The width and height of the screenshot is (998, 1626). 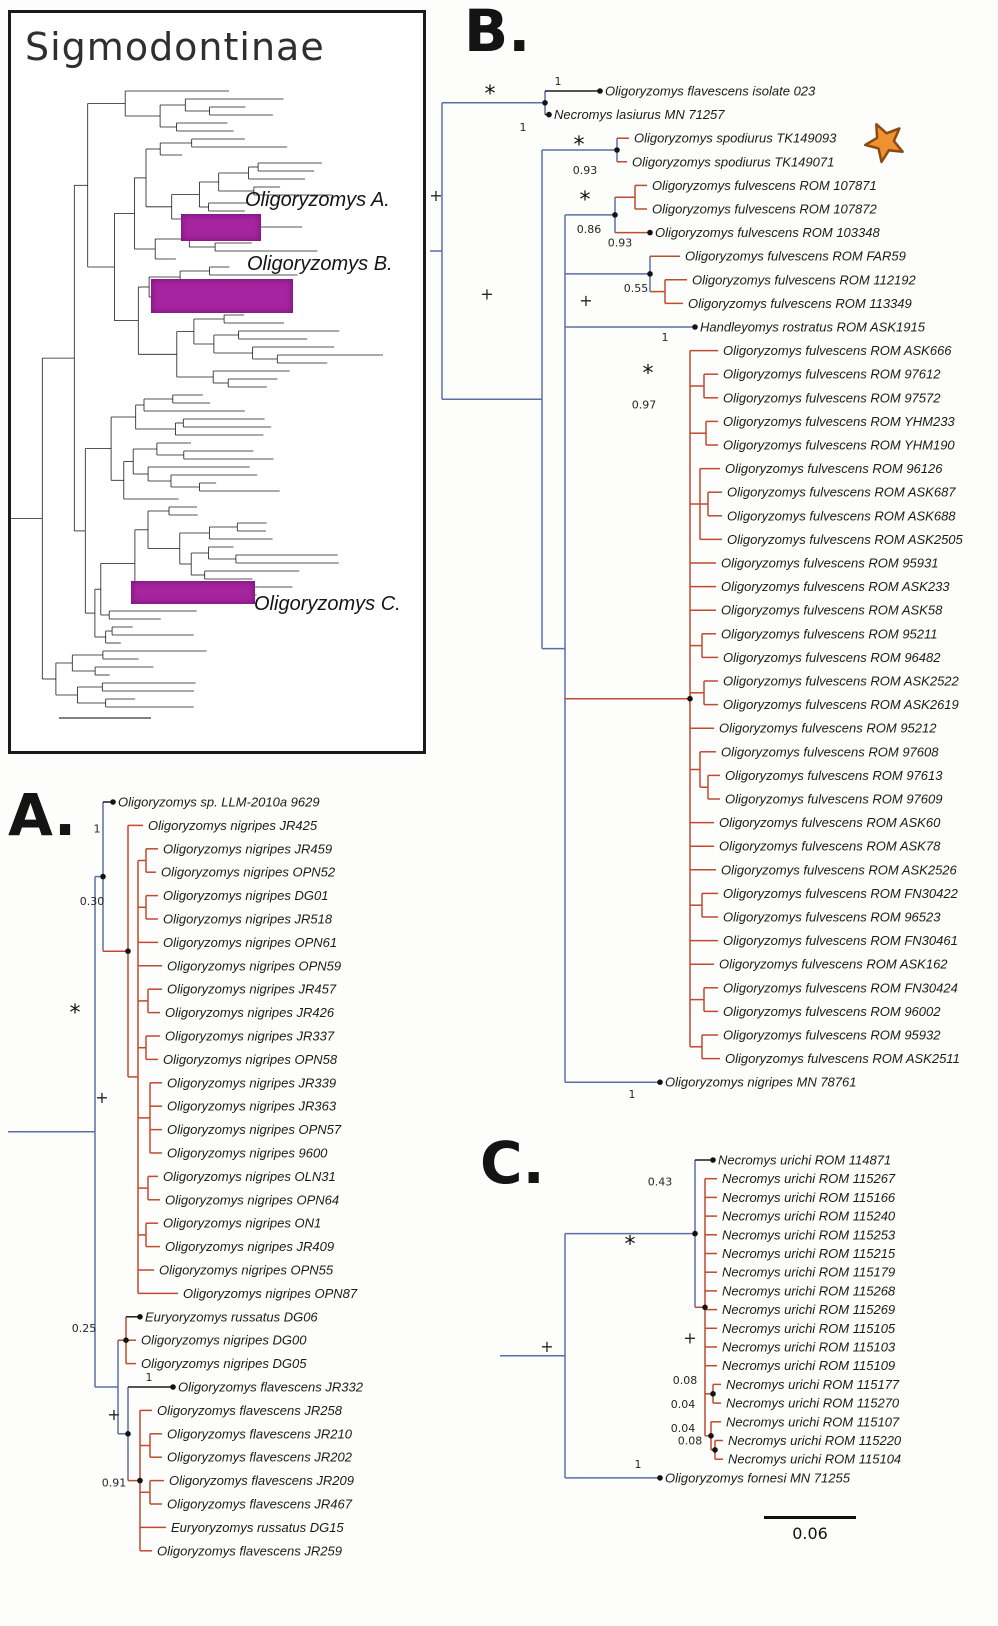 What do you see at coordinates (839, 445) in the screenshot?
I see `taxon-label: Oligoryzomys fulvescens ROM YHM190` at bounding box center [839, 445].